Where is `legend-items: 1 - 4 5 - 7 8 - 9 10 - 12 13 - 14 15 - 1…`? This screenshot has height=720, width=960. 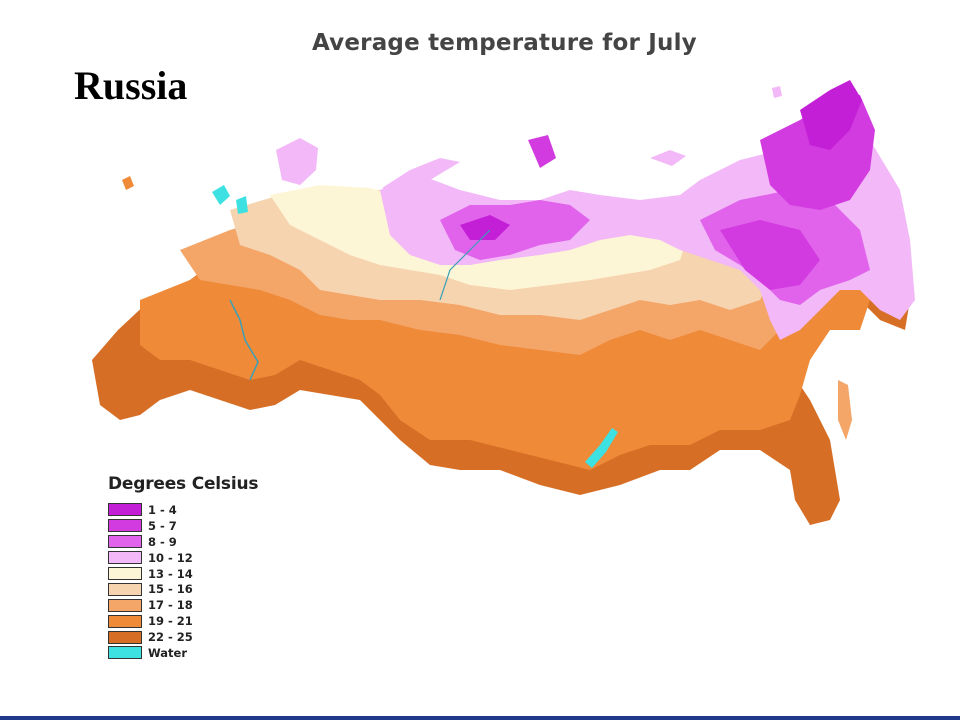 legend-items: 1 - 4 5 - 7 8 - 9 10 - 12 13 - 14 15 - 1… is located at coordinates (183, 581).